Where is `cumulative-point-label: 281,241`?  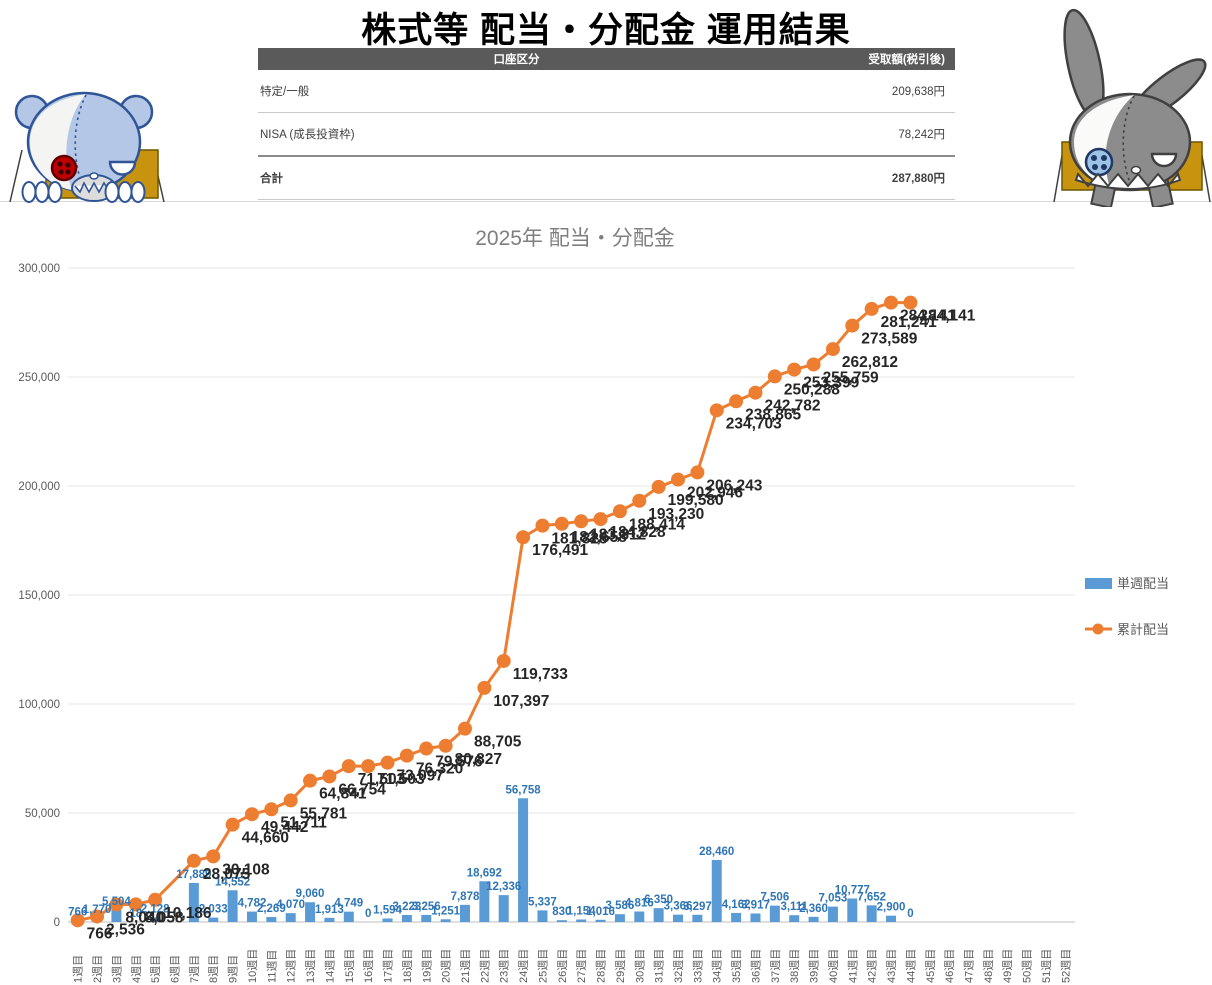
cumulative-point-label: 281,241 is located at coordinates (909, 322).